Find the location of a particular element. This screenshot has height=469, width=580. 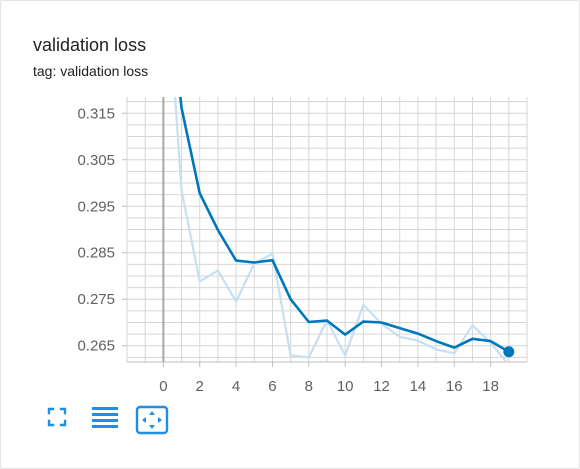

list-lines-icon is located at coordinates (105, 417).